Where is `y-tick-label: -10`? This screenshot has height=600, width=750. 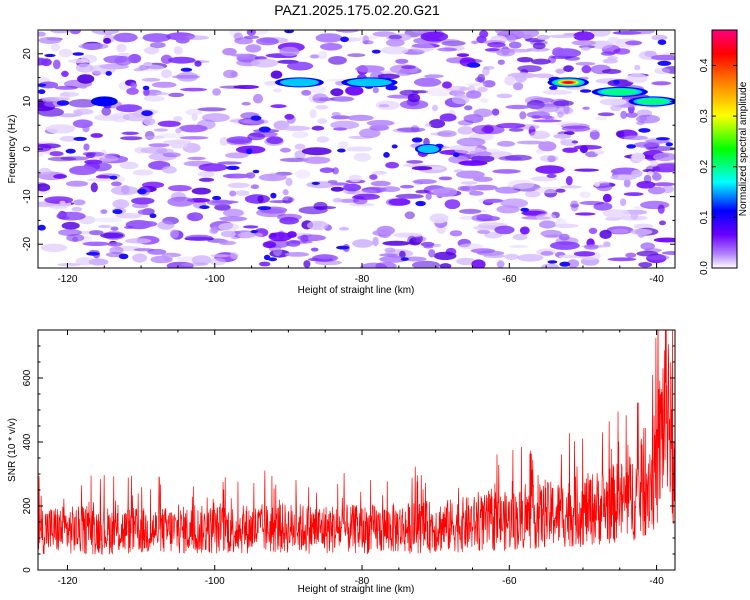 y-tick-label: -10 is located at coordinates (27, 196).